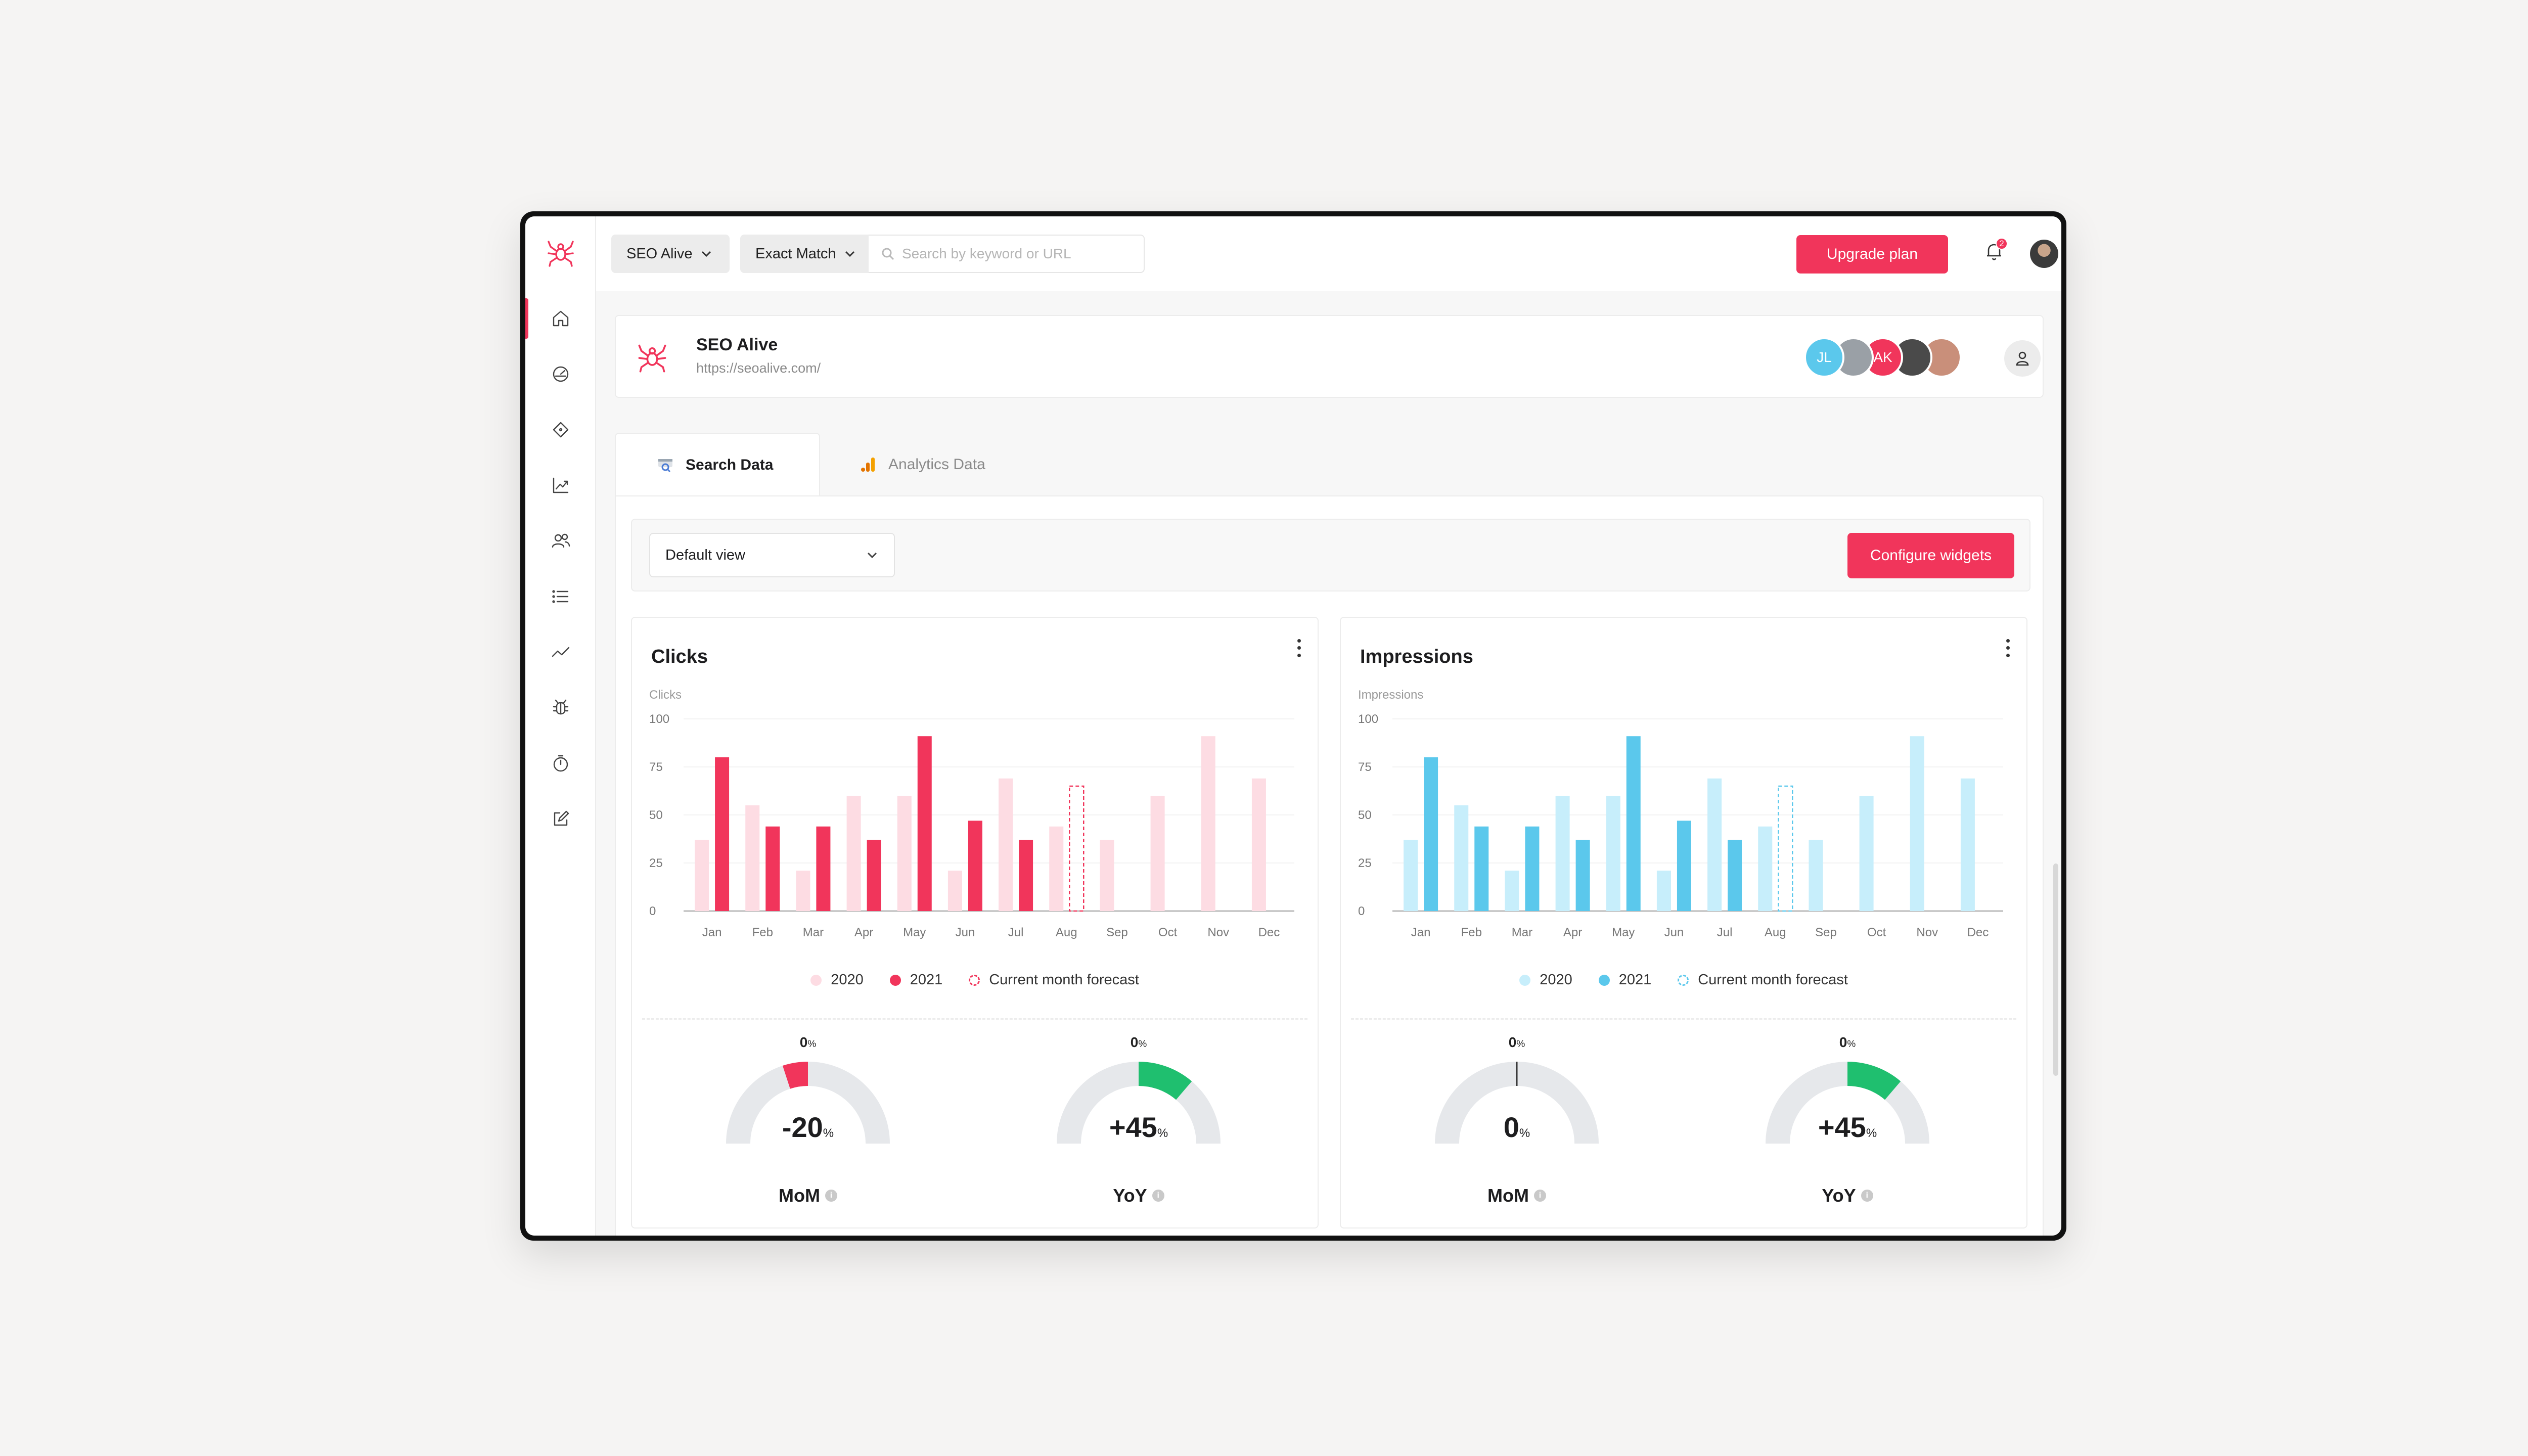 This screenshot has height=1456, width=2528. What do you see at coordinates (1365, 815) in the screenshot?
I see `y-tick-label: 50` at bounding box center [1365, 815].